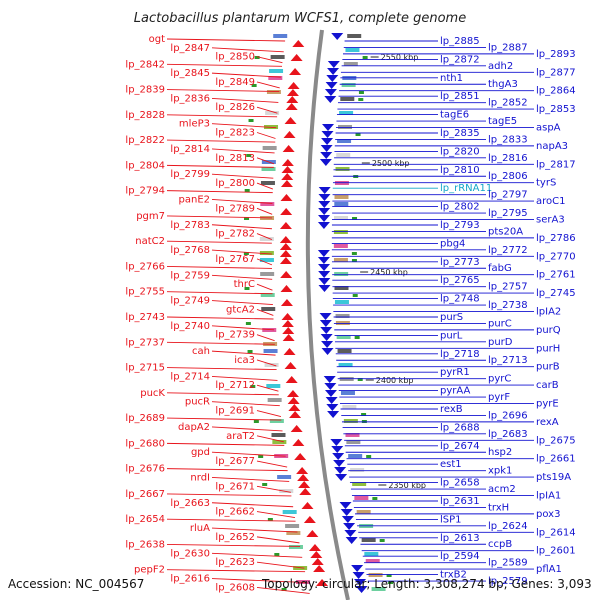 The image size is (600, 600). Describe the element at coordinates (499, 379) in the screenshot. I see `reverse-gene-label: pyrC` at that location.